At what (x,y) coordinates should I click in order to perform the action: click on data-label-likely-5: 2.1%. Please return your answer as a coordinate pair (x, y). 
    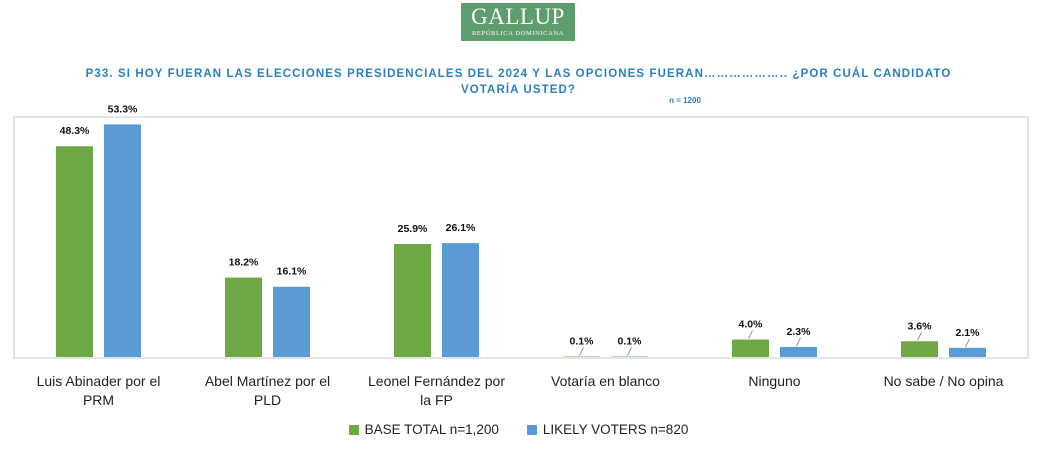
    Looking at the image, I should click on (968, 333).